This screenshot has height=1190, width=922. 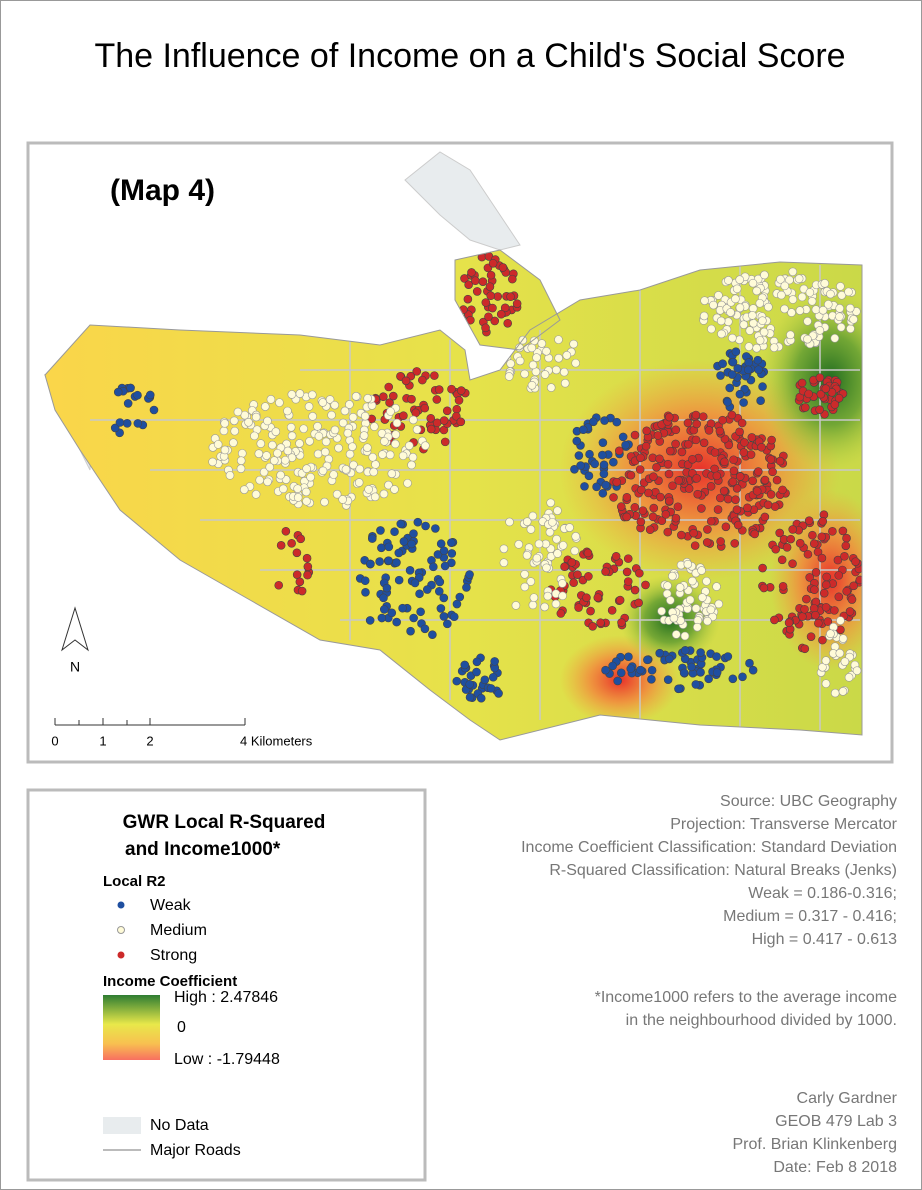 What do you see at coordinates (102, 740) in the screenshot?
I see `scale-label: 1` at bounding box center [102, 740].